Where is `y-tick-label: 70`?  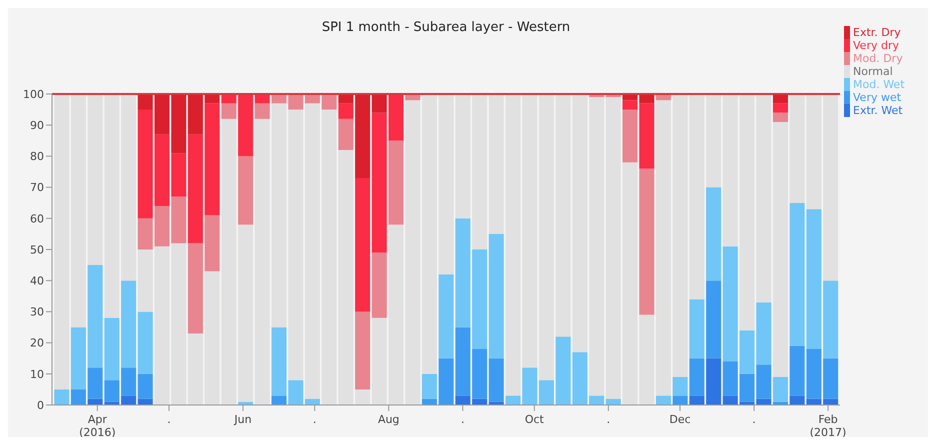
y-tick-label: 70 is located at coordinates (37, 187).